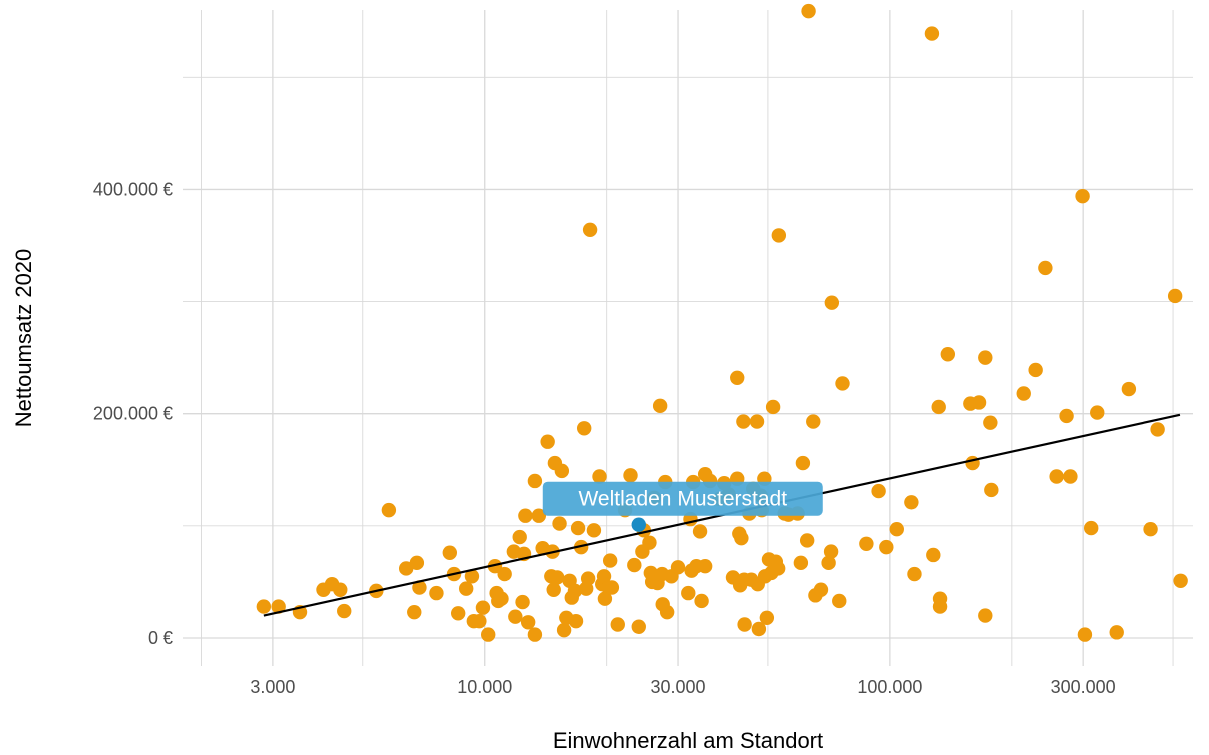 The width and height of the screenshot is (1209, 755). What do you see at coordinates (133, 189) in the screenshot?
I see `y-tick-label: 400.000 €` at bounding box center [133, 189].